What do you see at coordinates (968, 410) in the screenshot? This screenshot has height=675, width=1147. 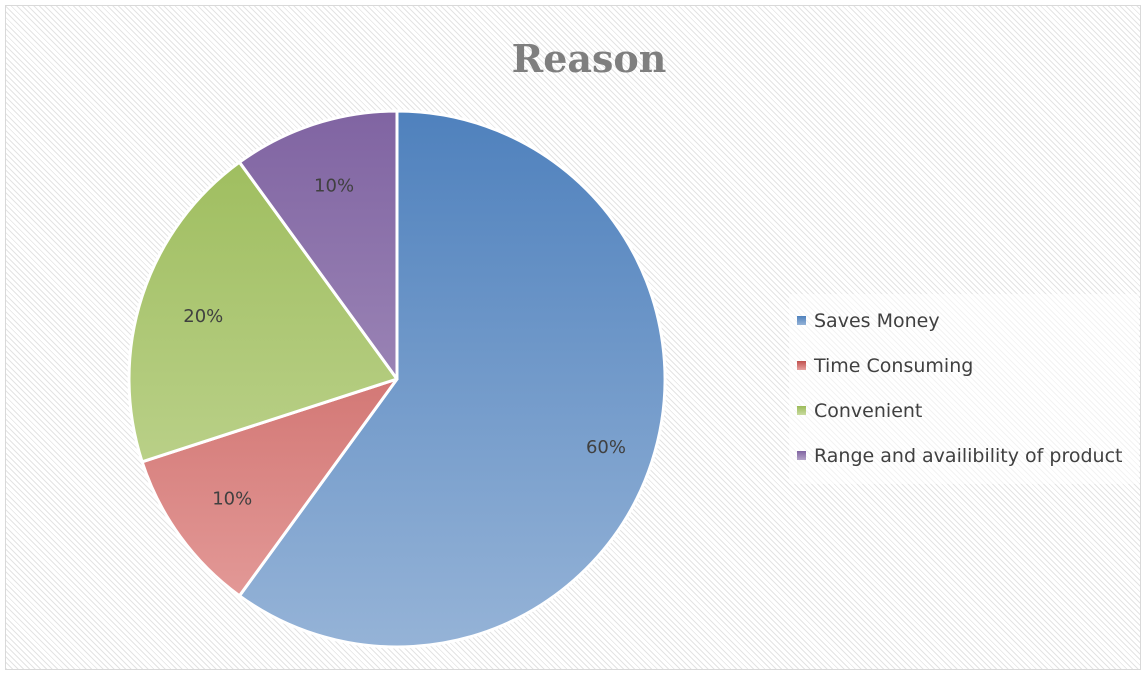 I see `legend-item-convenient: Convenient` at bounding box center [968, 410].